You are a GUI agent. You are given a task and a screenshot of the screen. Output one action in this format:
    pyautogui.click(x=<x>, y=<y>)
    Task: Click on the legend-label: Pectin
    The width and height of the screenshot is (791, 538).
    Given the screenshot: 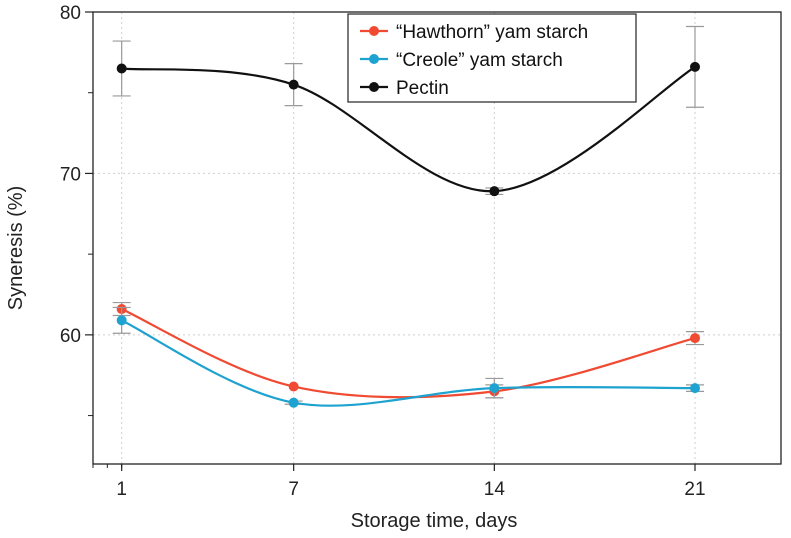 What is the action you would take?
    pyautogui.click(x=422, y=88)
    